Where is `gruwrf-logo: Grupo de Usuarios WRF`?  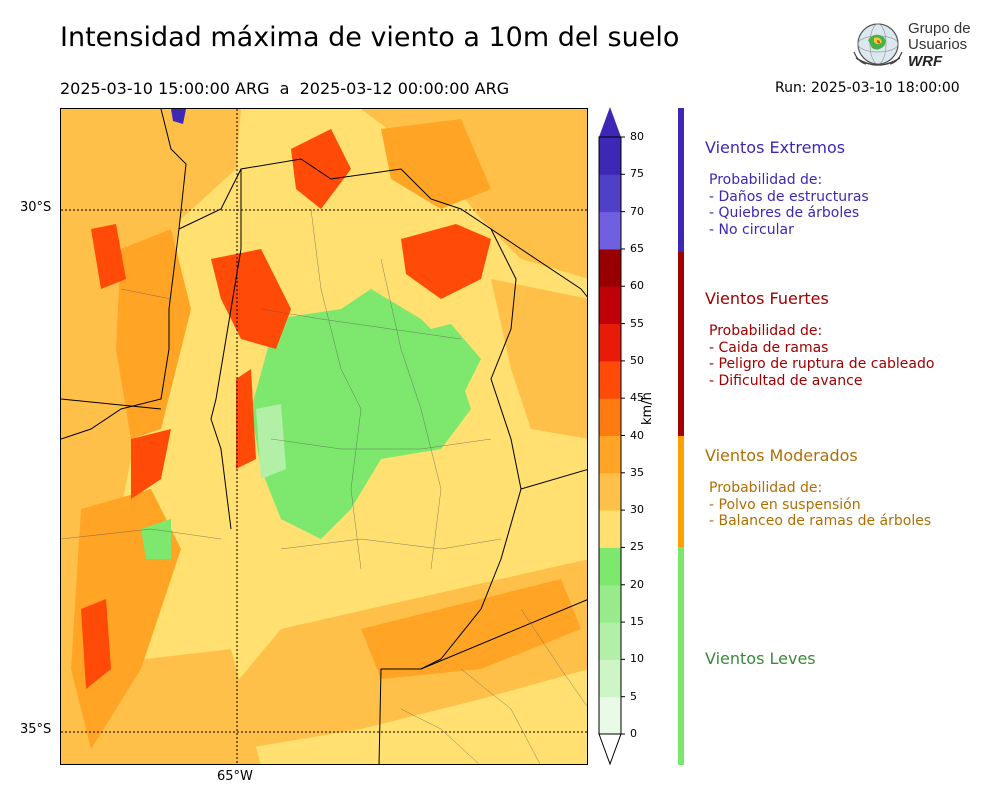
gruwrf-logo: Grupo de Usuarios WRF is located at coordinates (912, 45).